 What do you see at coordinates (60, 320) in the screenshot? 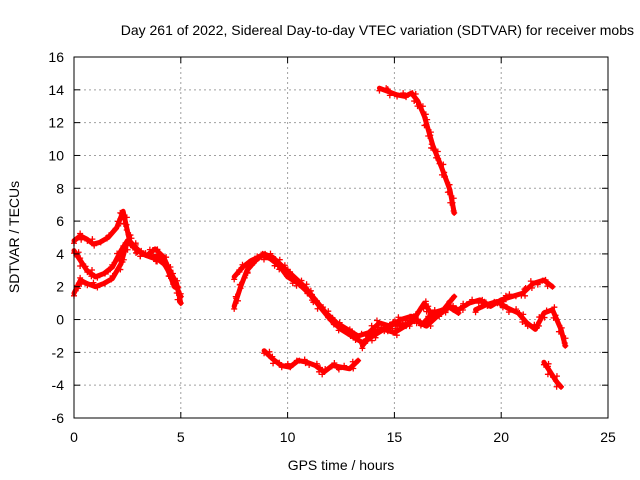
I see `y-tick-label: 0` at bounding box center [60, 320].